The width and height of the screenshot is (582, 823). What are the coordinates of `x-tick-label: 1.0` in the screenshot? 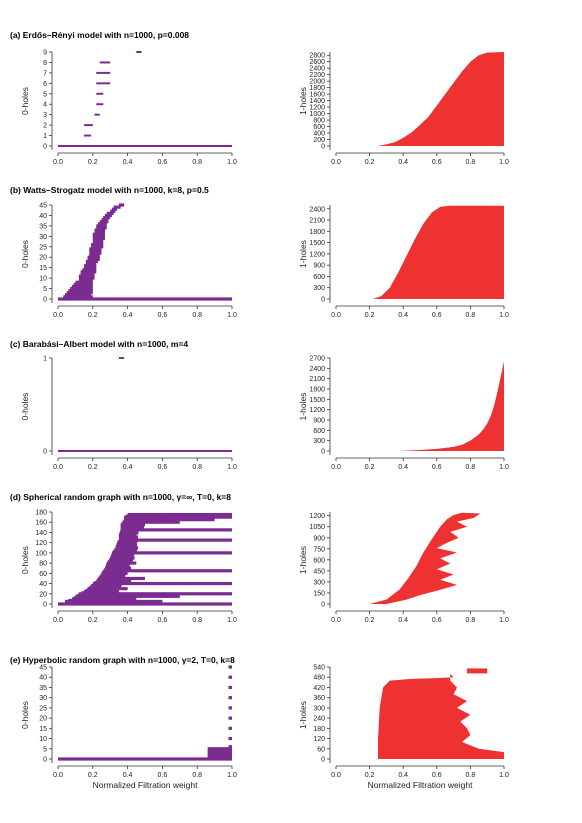 It's located at (504, 620).